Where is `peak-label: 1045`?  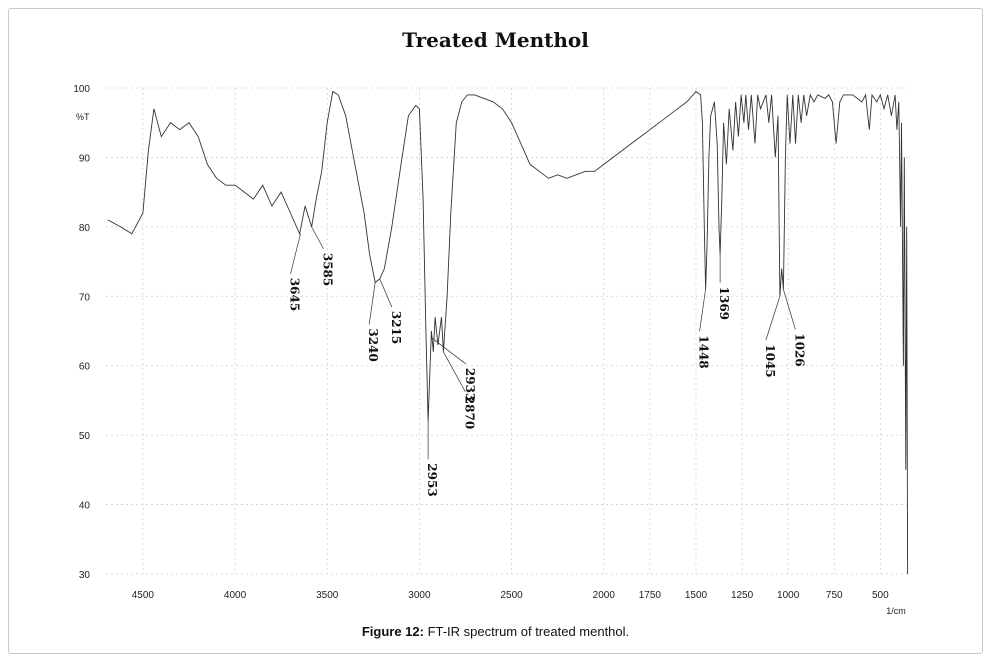 peak-label: 1045 is located at coordinates (770, 360).